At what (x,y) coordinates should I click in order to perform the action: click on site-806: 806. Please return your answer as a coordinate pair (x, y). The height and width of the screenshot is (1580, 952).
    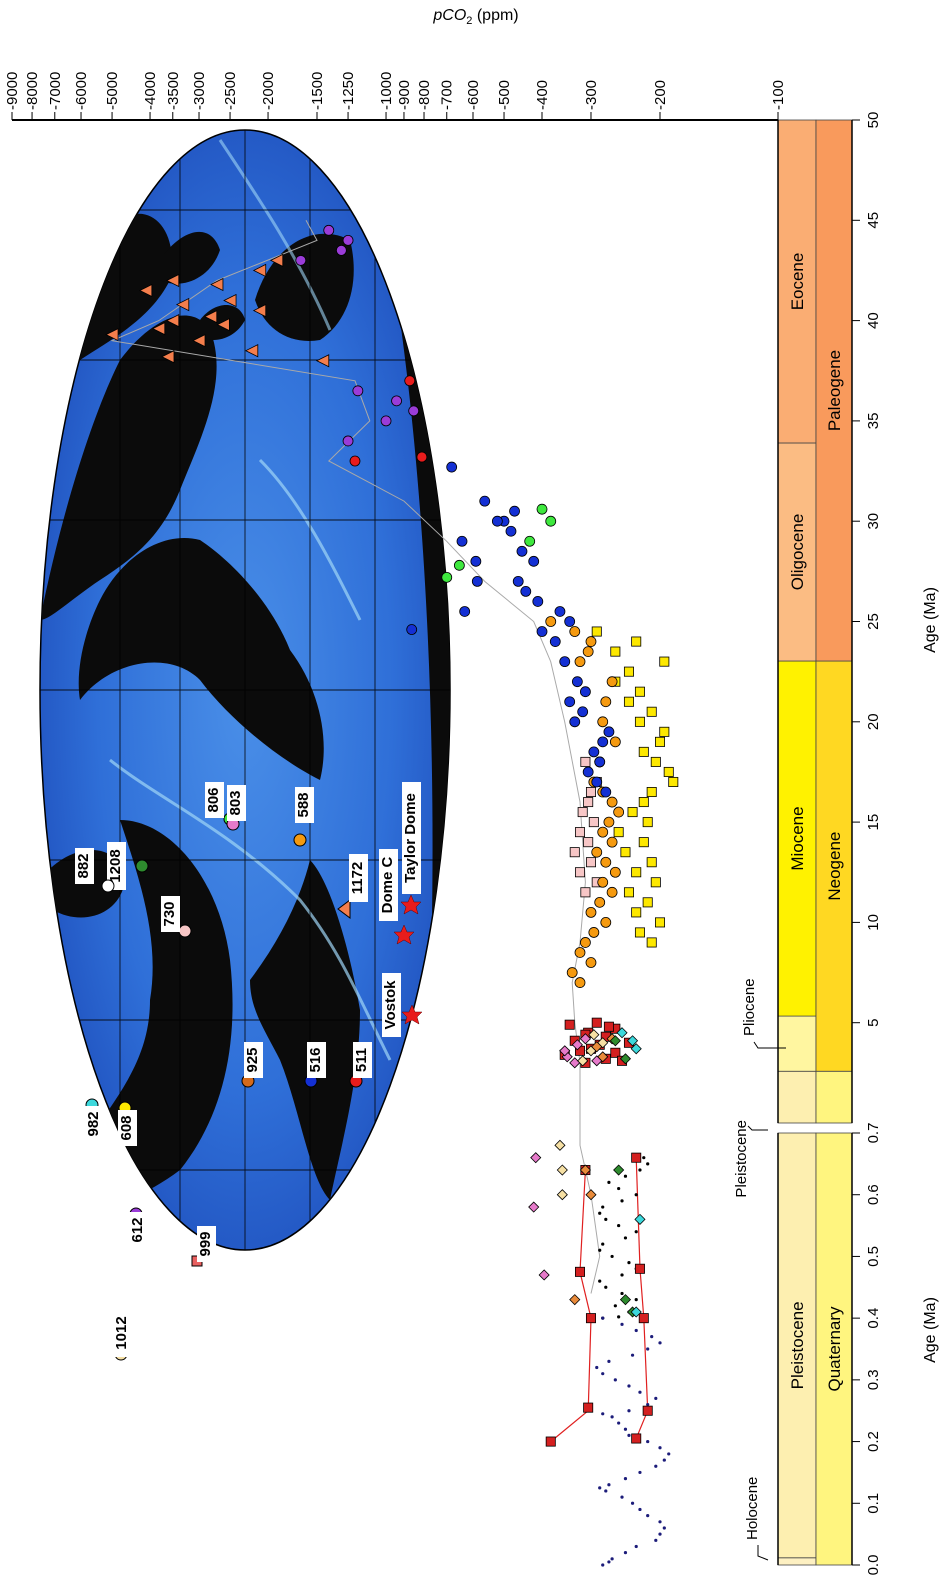
    Looking at the image, I should click on (221, 804).